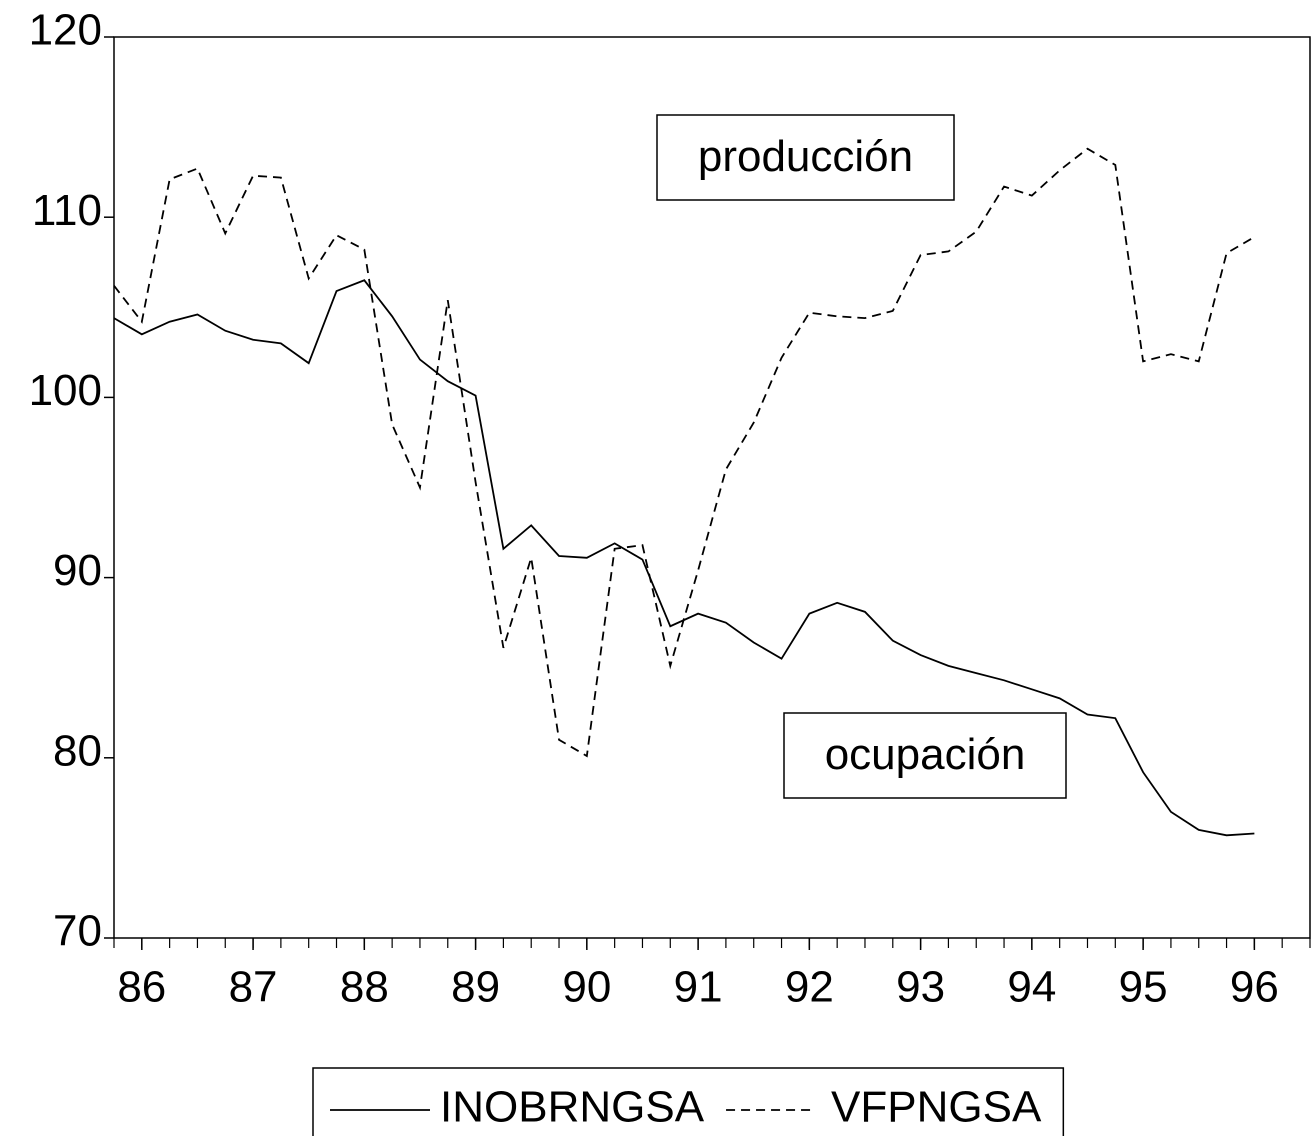  Describe the element at coordinates (698, 987) in the screenshot. I see `x-tick-label: 91` at that location.